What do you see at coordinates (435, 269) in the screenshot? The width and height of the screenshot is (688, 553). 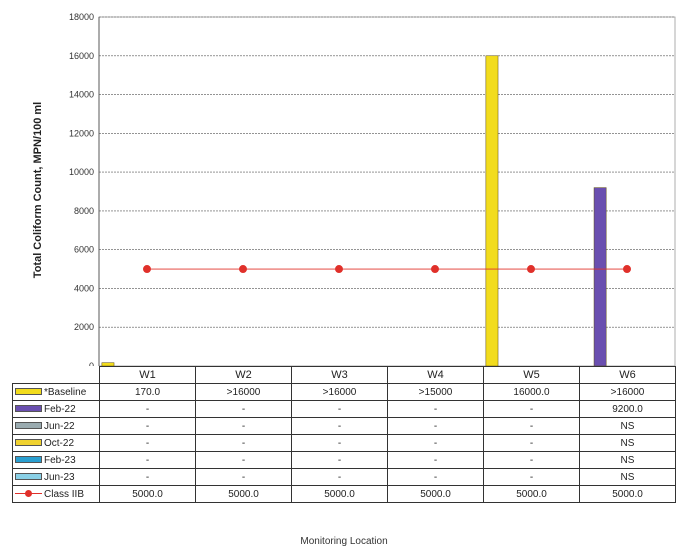 I see `class-iib-point-w4` at bounding box center [435, 269].